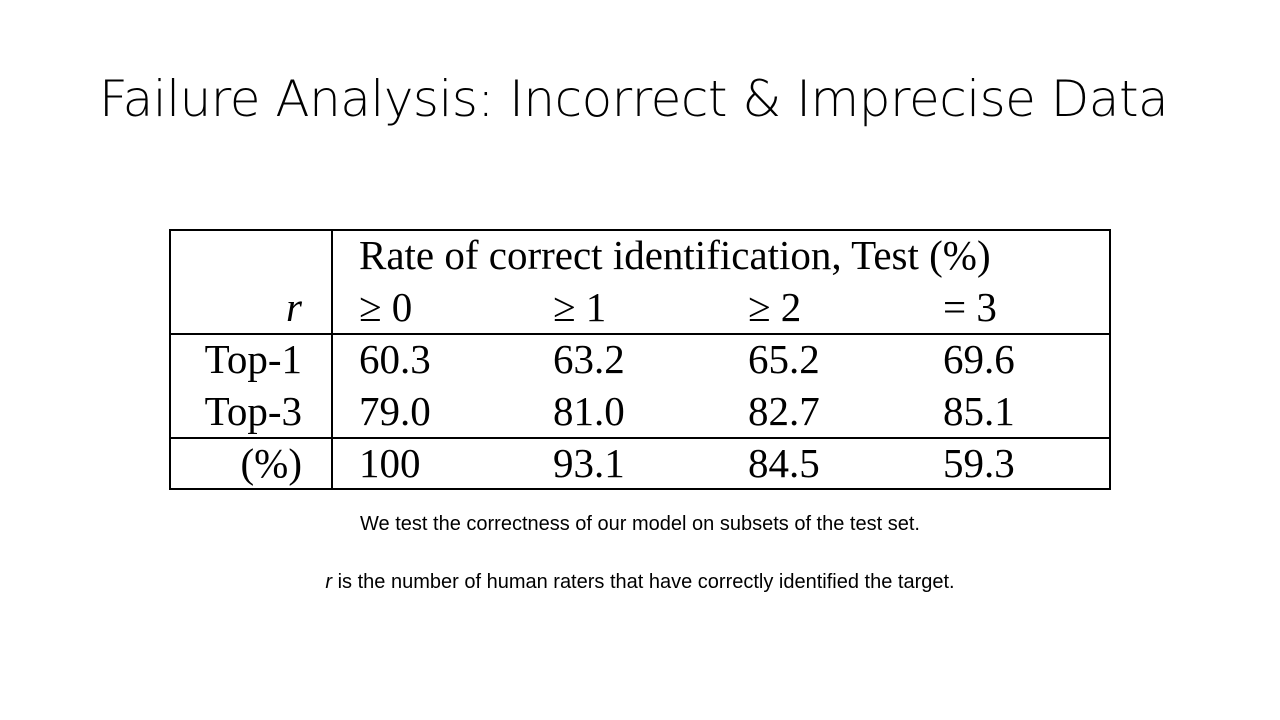 The image size is (1280, 720). I want to click on column-header-ge2: ≥ 2, so click(775, 307).